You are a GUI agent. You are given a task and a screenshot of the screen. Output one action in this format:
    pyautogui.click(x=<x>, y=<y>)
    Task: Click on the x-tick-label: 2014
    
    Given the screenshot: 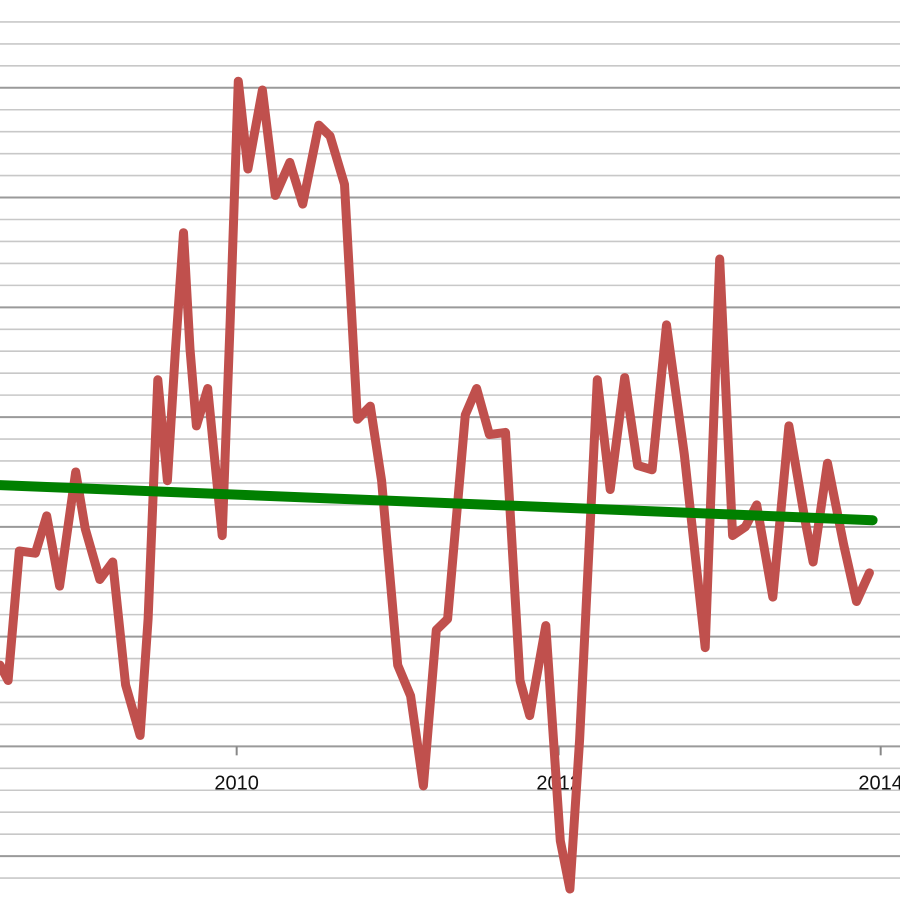 What is the action you would take?
    pyautogui.click(x=879, y=784)
    